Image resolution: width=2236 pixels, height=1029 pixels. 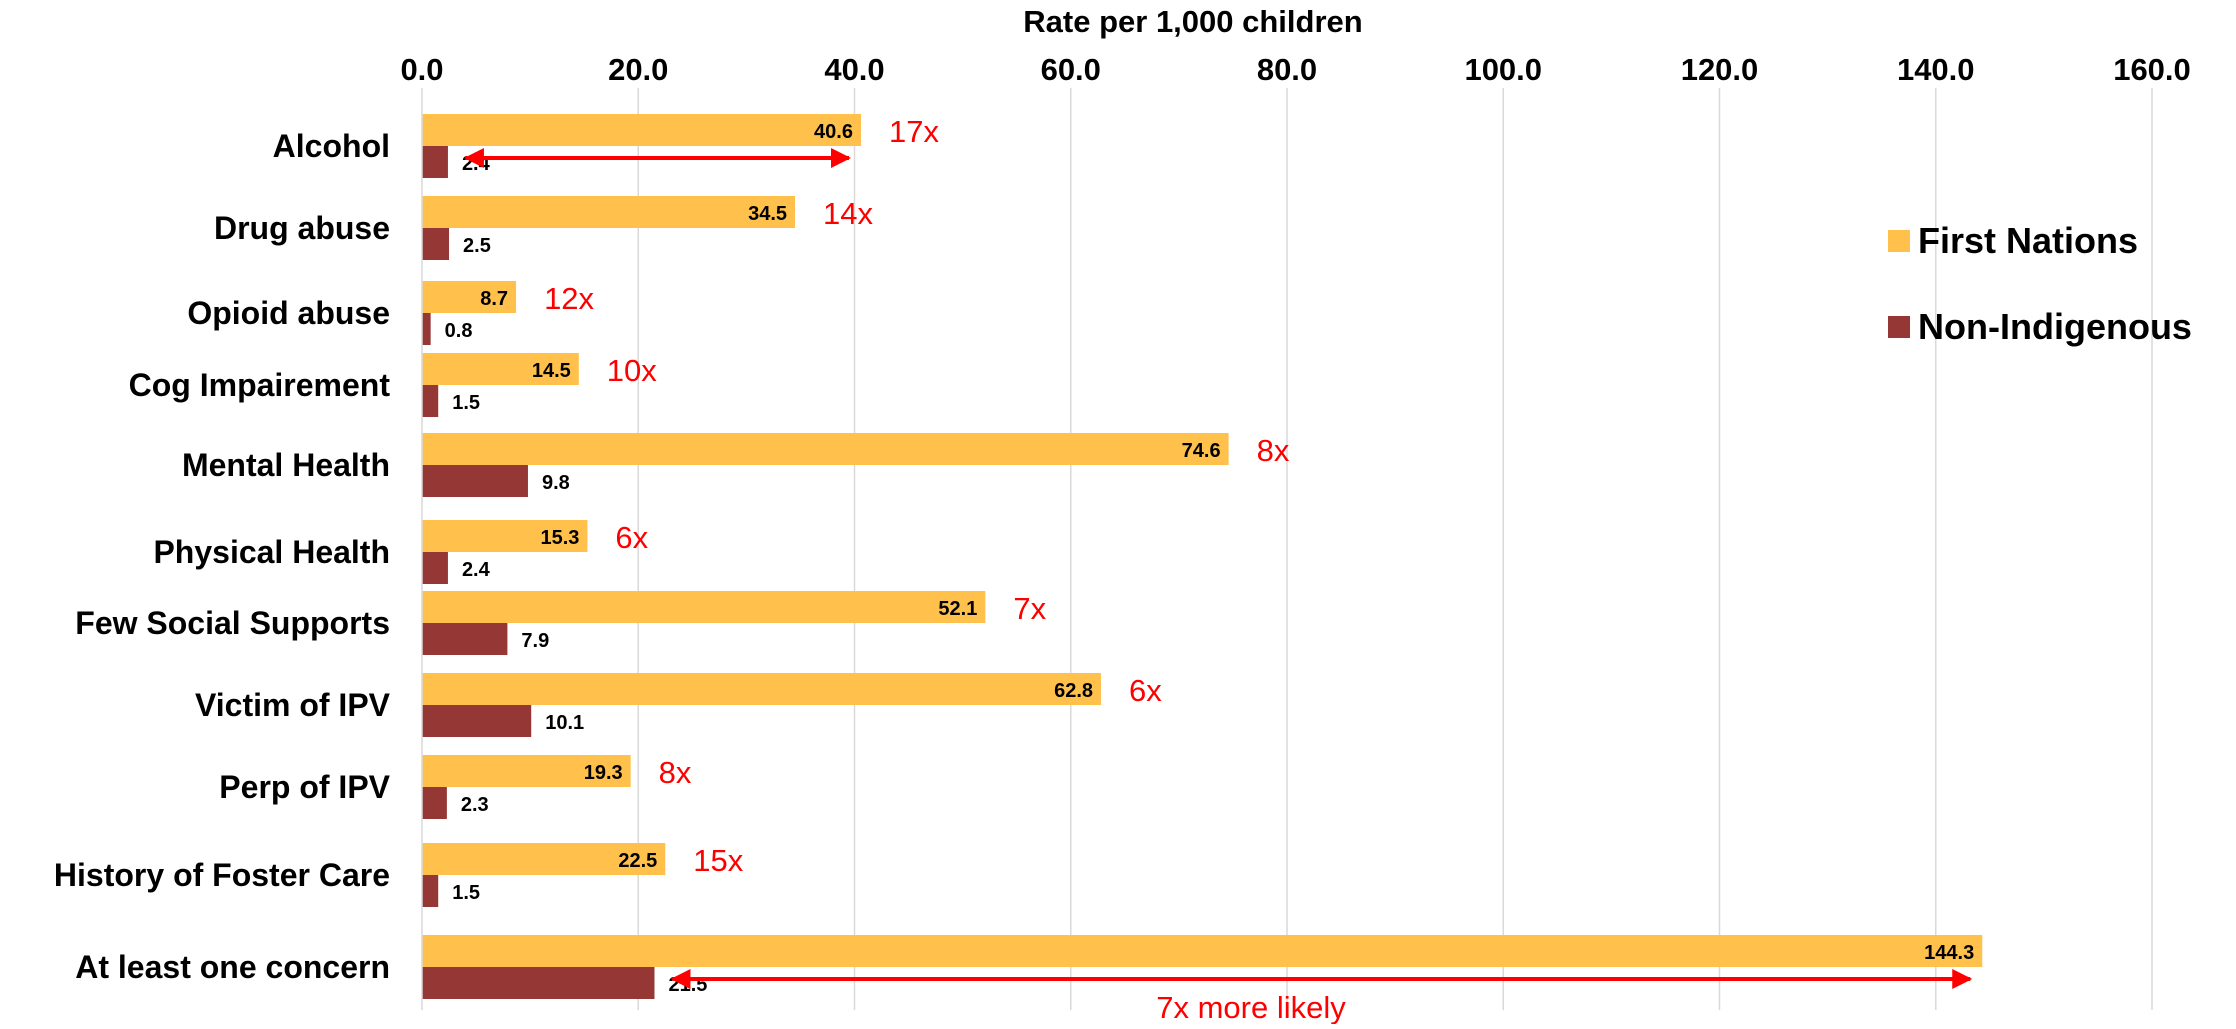 I want to click on data-label-non-indigenous: 2.5, so click(x=477, y=246).